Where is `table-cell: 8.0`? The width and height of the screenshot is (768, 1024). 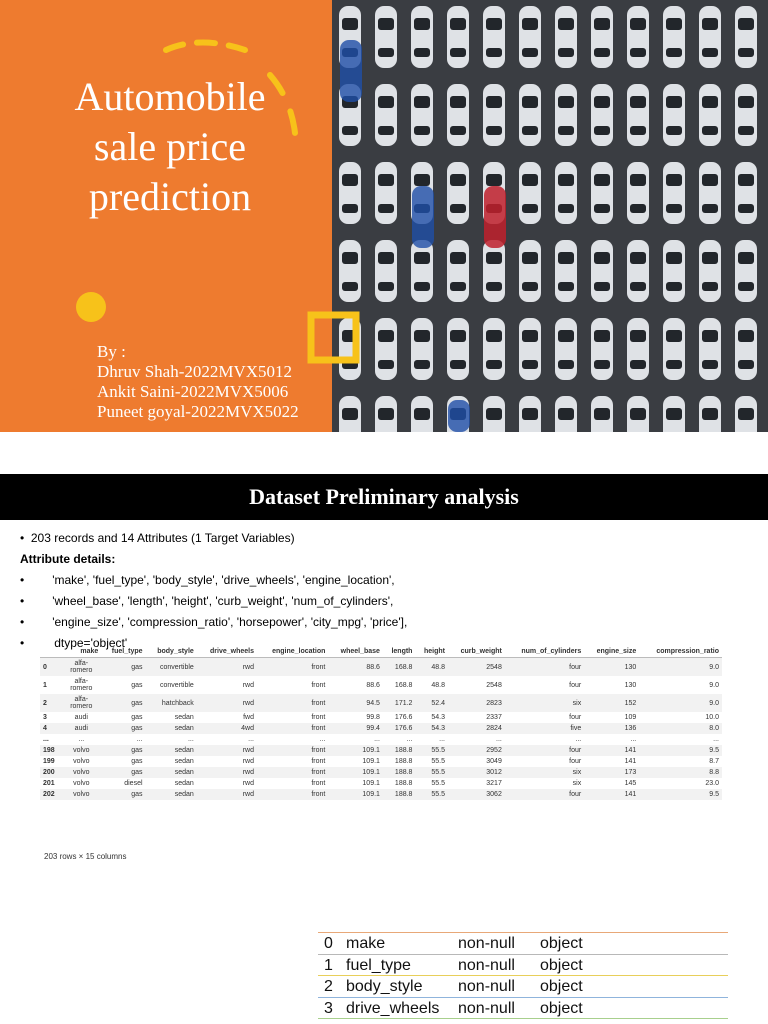
table-cell: 8.0 is located at coordinates (680, 728).